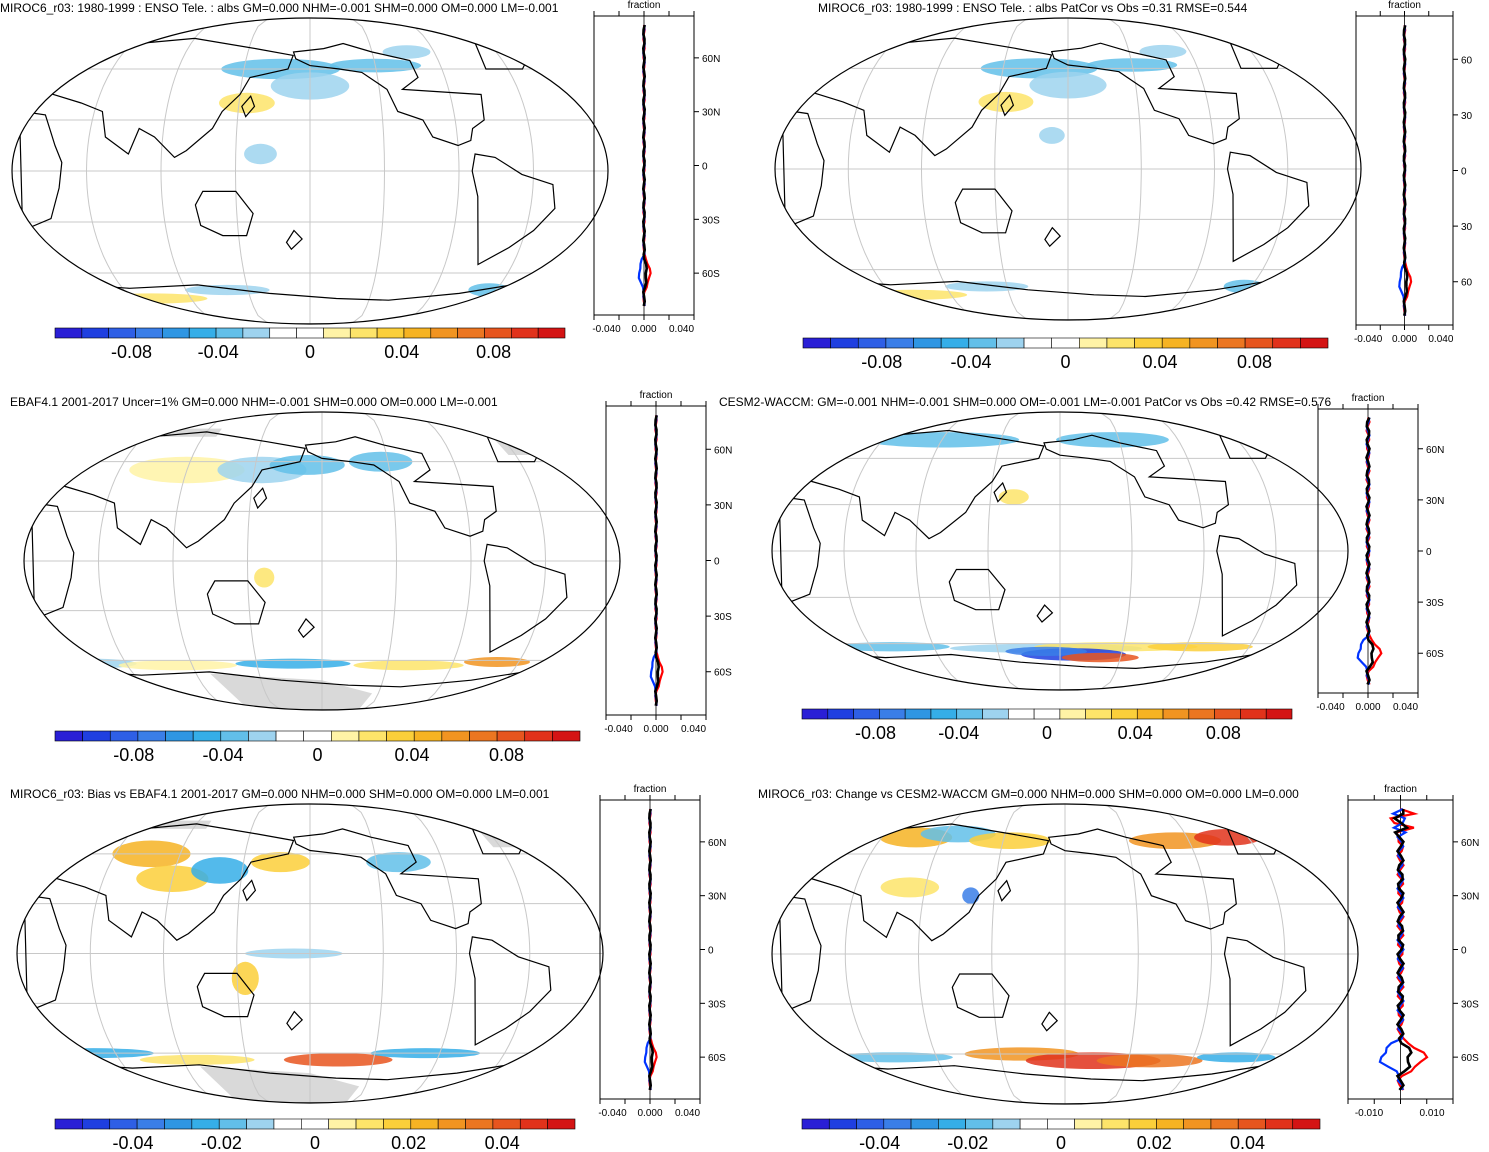 Image resolution: width=1489 pixels, height=1152 pixels. Describe the element at coordinates (236, 602) in the screenshot. I see `coastline-australia` at that location.